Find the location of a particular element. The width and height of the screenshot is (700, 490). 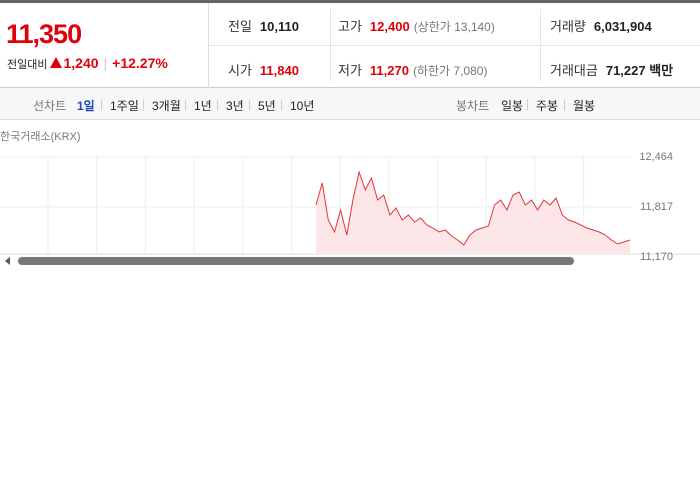

stat: 거래량 6,031,904 is located at coordinates (601, 25).